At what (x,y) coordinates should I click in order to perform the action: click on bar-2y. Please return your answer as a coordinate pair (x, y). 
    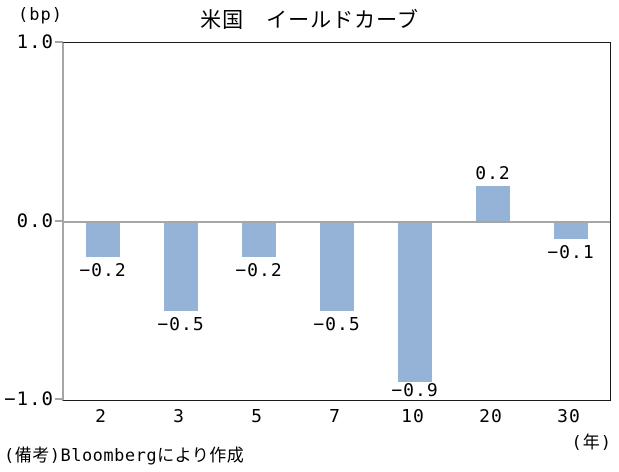
    Looking at the image, I should click on (103, 239).